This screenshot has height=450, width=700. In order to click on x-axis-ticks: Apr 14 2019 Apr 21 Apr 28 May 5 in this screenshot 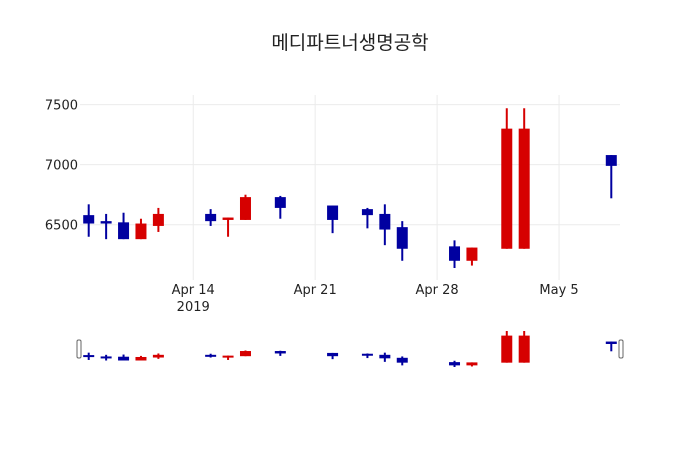, I will do `click(375, 299)`.